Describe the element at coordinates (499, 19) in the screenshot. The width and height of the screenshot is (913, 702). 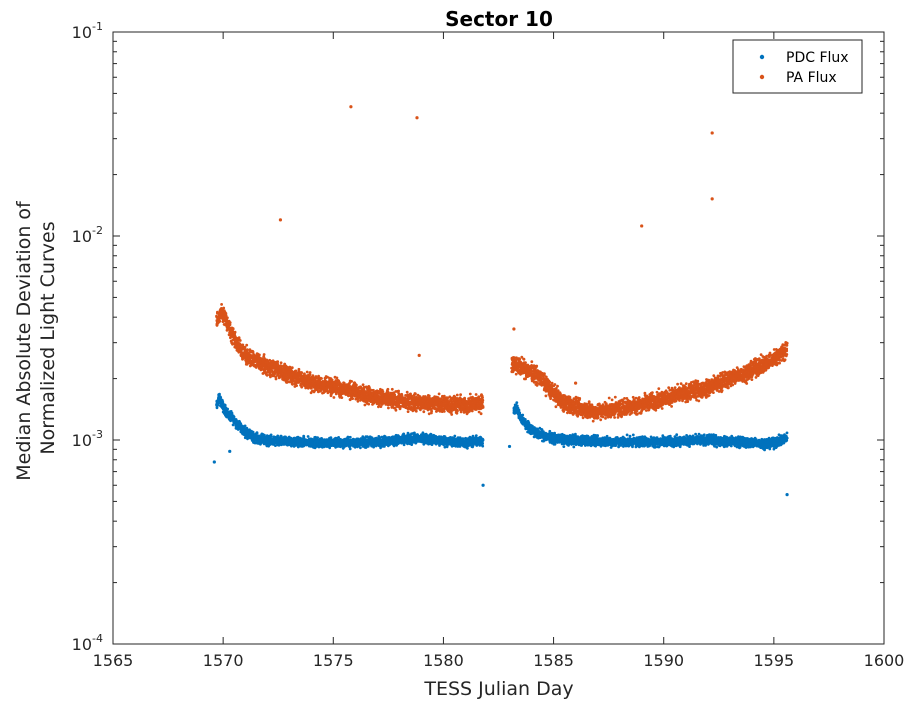
I see `chart-title: Sector 10` at that location.